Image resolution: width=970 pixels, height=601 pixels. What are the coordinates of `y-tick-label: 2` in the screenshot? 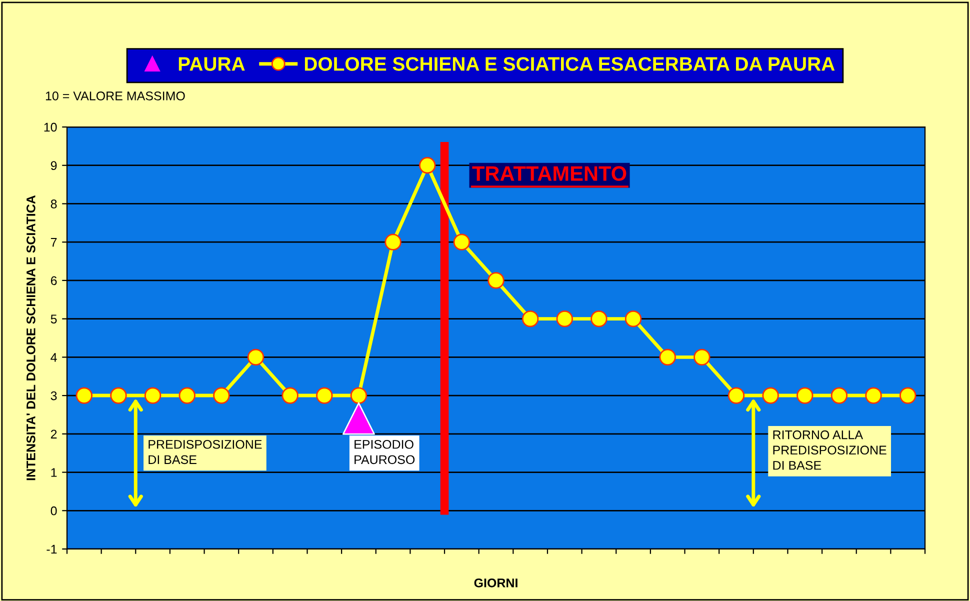 It's located at (53, 434).